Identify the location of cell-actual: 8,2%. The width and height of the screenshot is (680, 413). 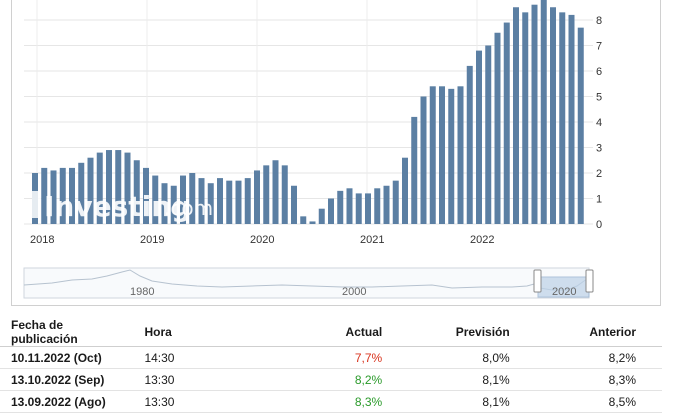
(347, 379).